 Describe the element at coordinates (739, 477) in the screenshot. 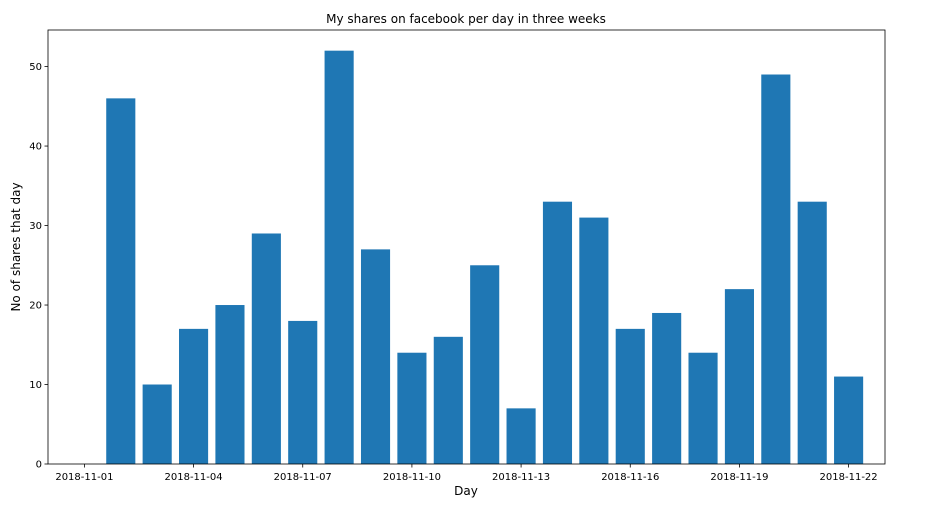

I see `x-tick-label: 2018-11-19` at that location.